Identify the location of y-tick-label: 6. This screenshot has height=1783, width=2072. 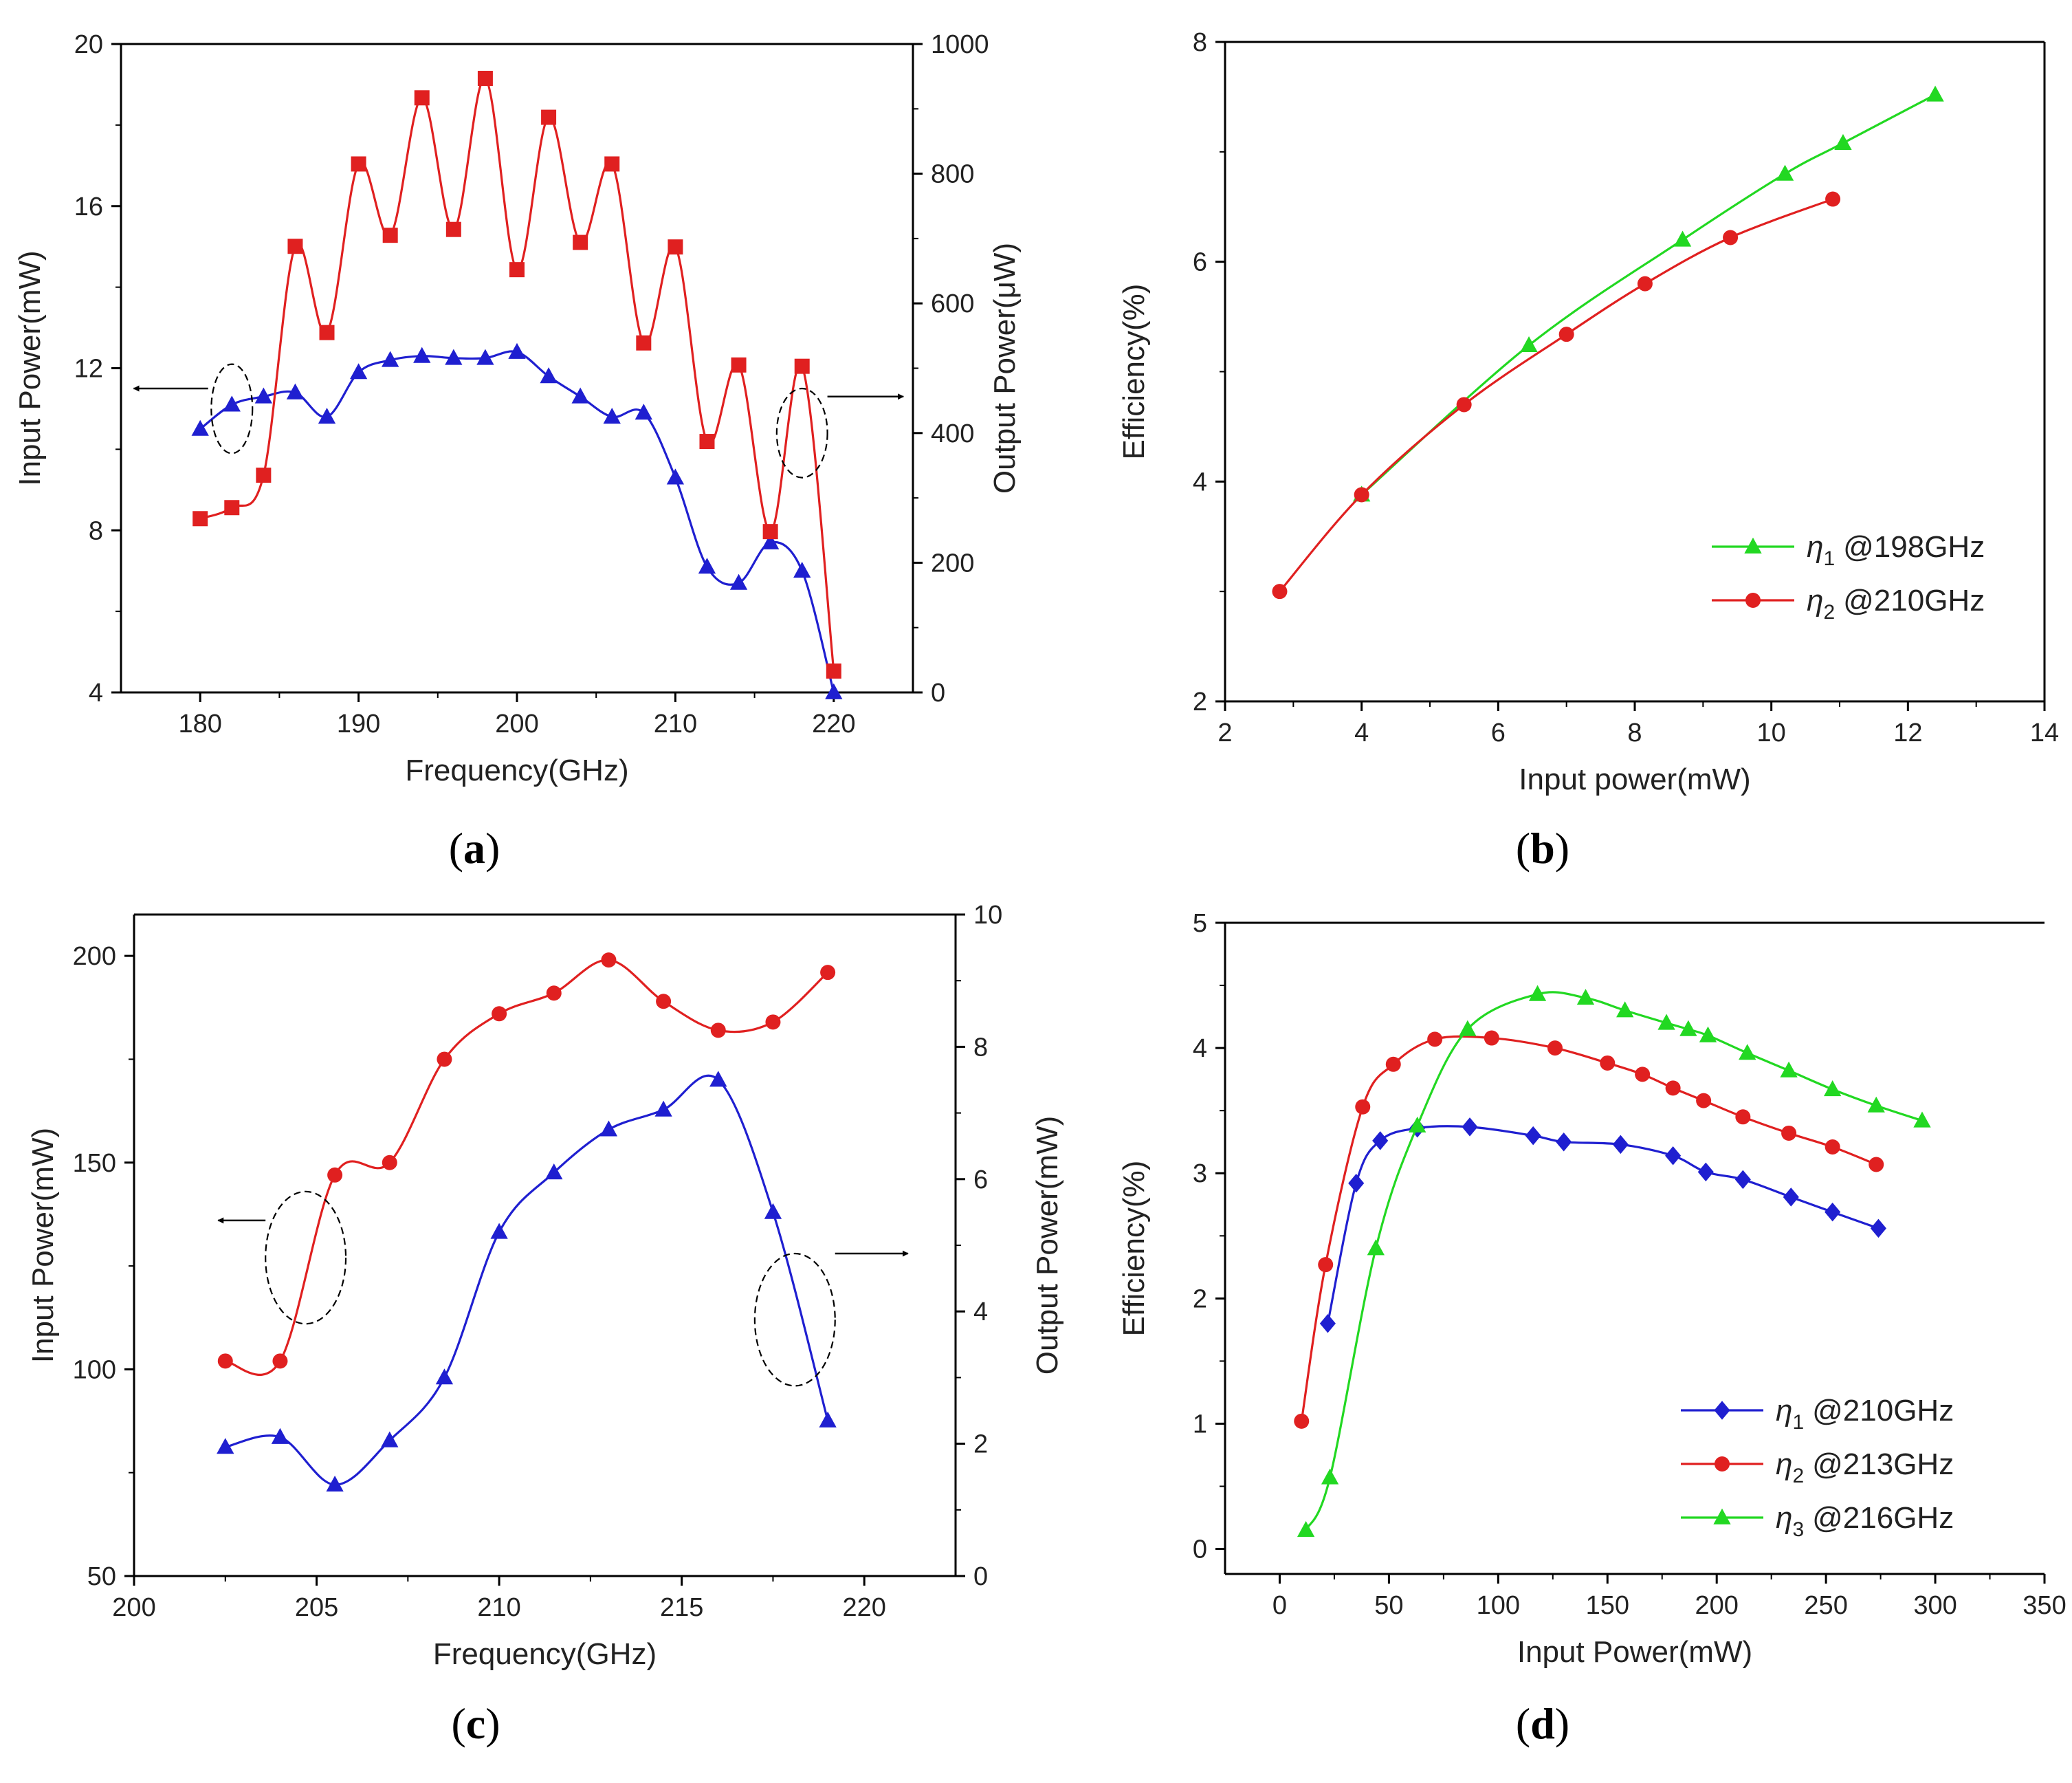
(1200, 262).